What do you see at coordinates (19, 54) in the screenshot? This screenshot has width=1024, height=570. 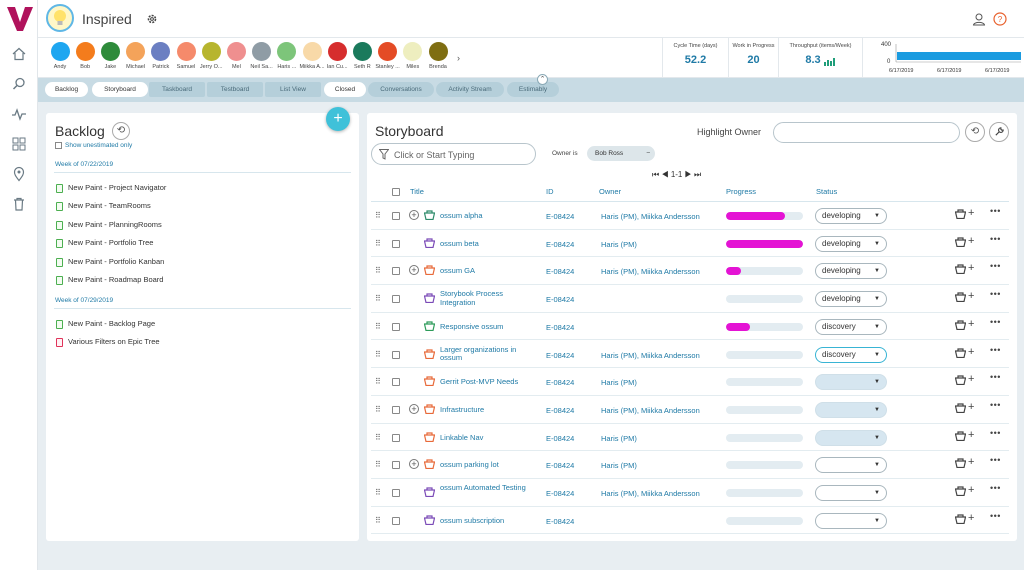 I see `home-icon` at bounding box center [19, 54].